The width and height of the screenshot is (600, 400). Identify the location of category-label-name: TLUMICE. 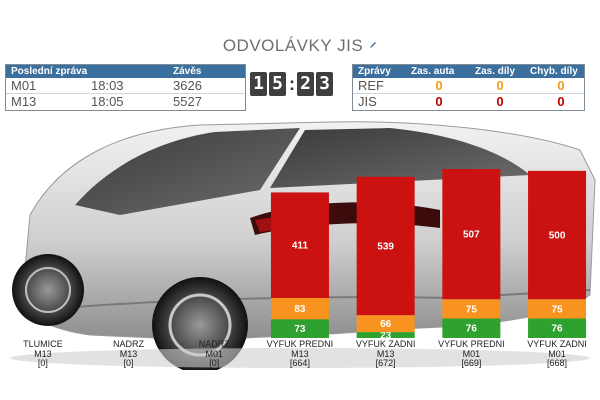
(43, 344).